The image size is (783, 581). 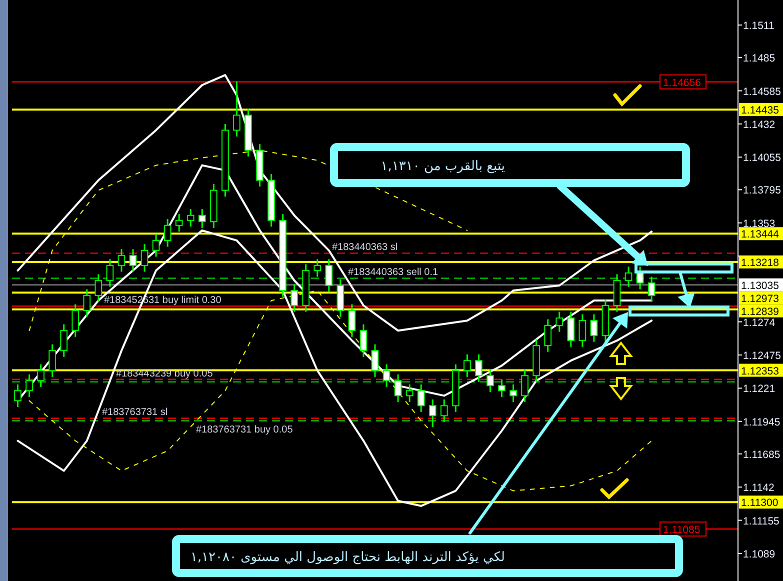 I want to click on y-tick-label: 1.12475, so click(x=762, y=356).